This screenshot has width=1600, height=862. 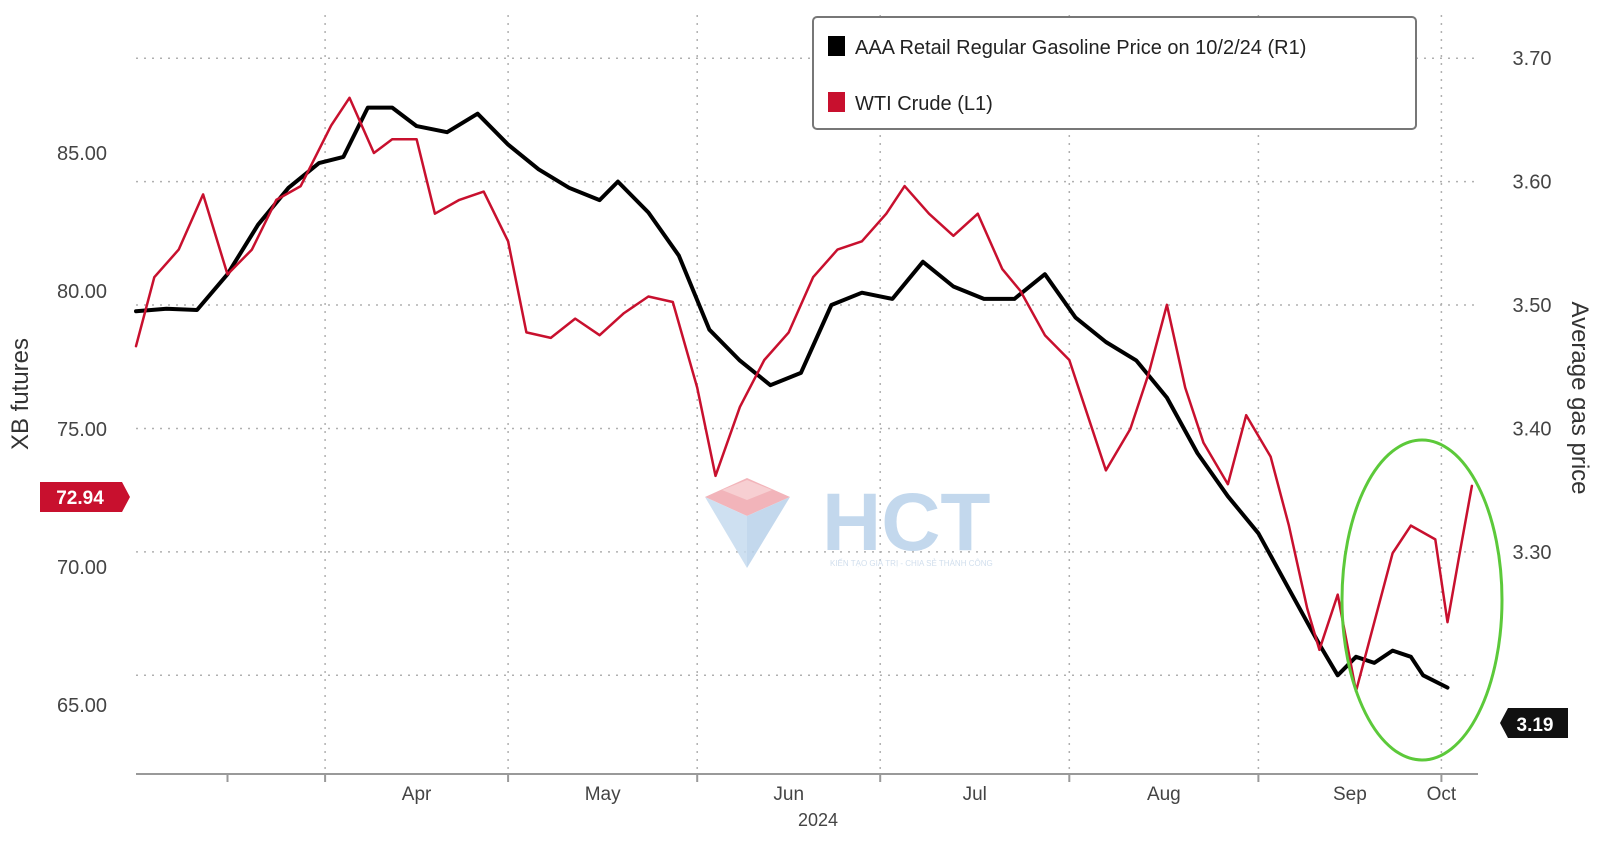 What do you see at coordinates (1532, 183) in the screenshot?
I see `y-right-tick-label: 3.60` at bounding box center [1532, 183].